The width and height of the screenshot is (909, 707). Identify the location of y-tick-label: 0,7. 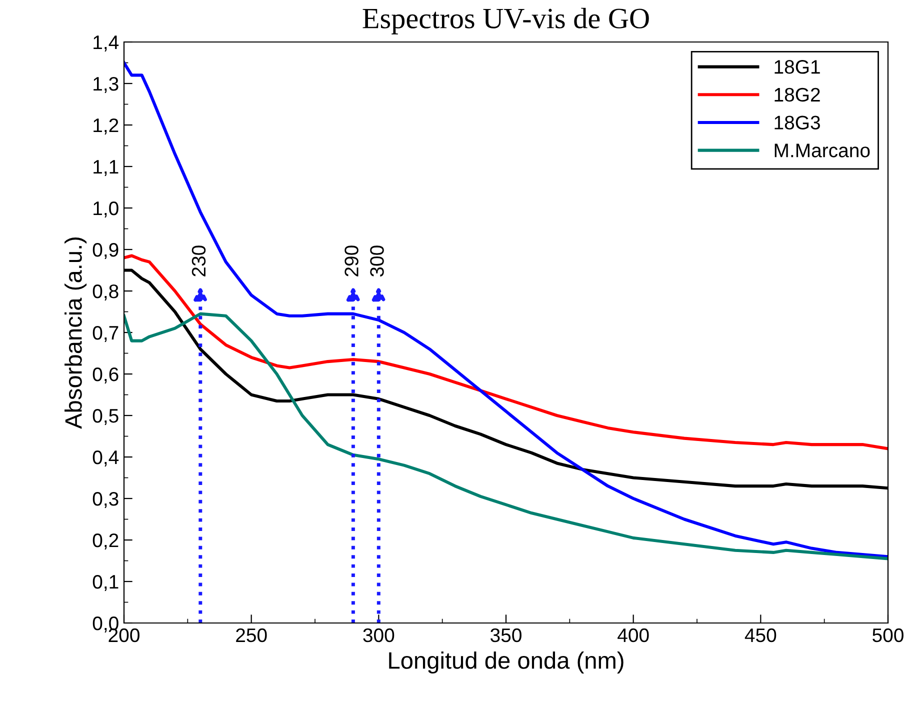
(105, 334).